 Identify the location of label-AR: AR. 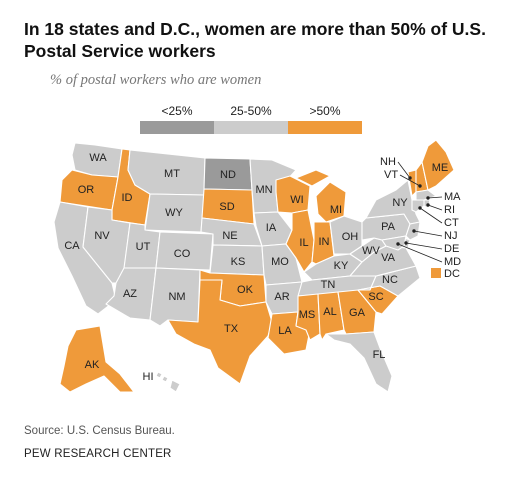
(281, 297).